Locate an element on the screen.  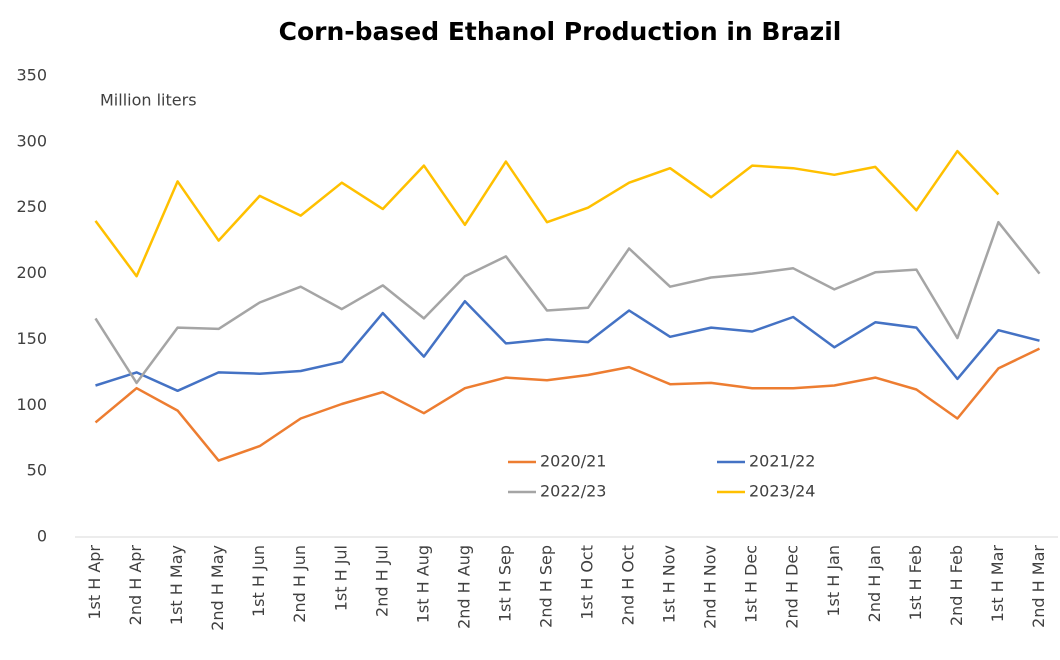
legend-label: 2021/22 is located at coordinates (782, 461).